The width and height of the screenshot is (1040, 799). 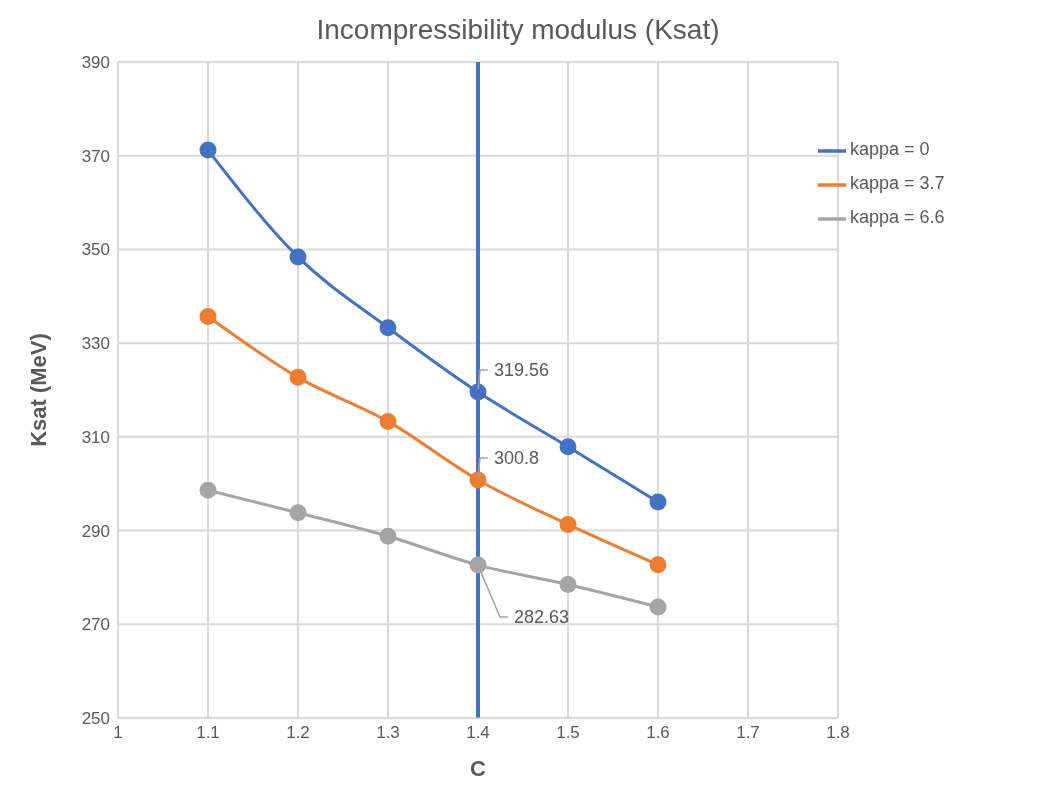 What do you see at coordinates (95, 625) in the screenshot?
I see `y-tick-label: 270` at bounding box center [95, 625].